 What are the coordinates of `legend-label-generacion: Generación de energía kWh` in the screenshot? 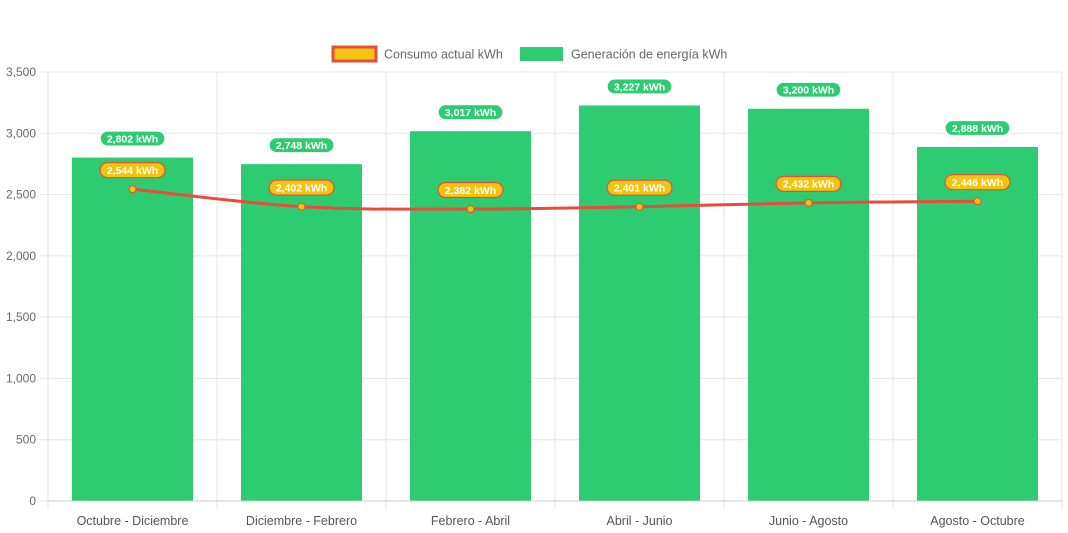 It's located at (649, 55).